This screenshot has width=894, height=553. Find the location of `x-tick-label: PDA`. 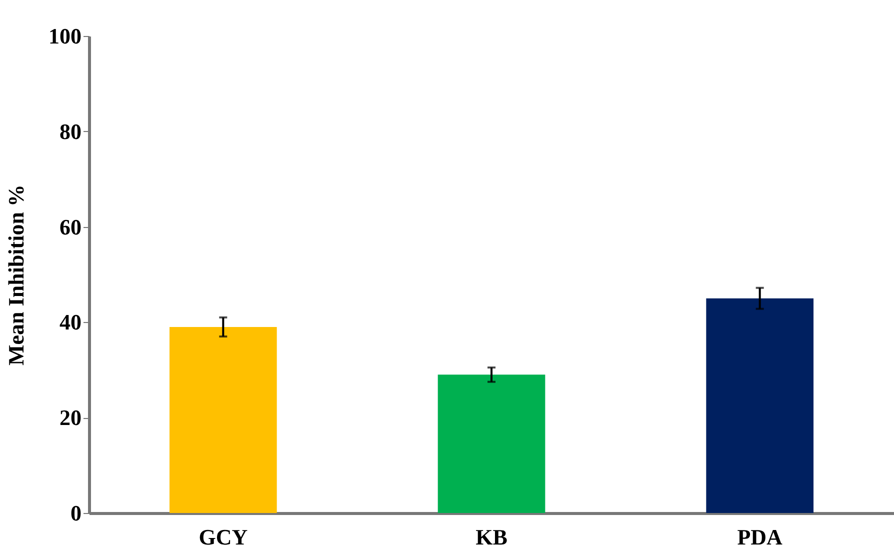

x-tick-label: PDA is located at coordinates (760, 537).